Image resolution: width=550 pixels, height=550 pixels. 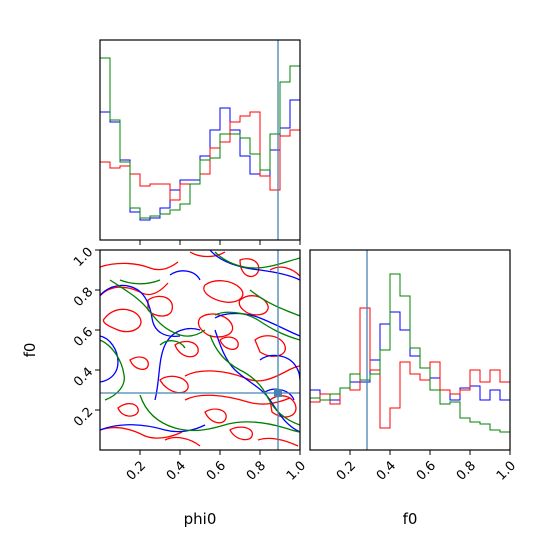 I want to click on f0-xaxis-tick-label: 0.2, so click(x=346, y=470).